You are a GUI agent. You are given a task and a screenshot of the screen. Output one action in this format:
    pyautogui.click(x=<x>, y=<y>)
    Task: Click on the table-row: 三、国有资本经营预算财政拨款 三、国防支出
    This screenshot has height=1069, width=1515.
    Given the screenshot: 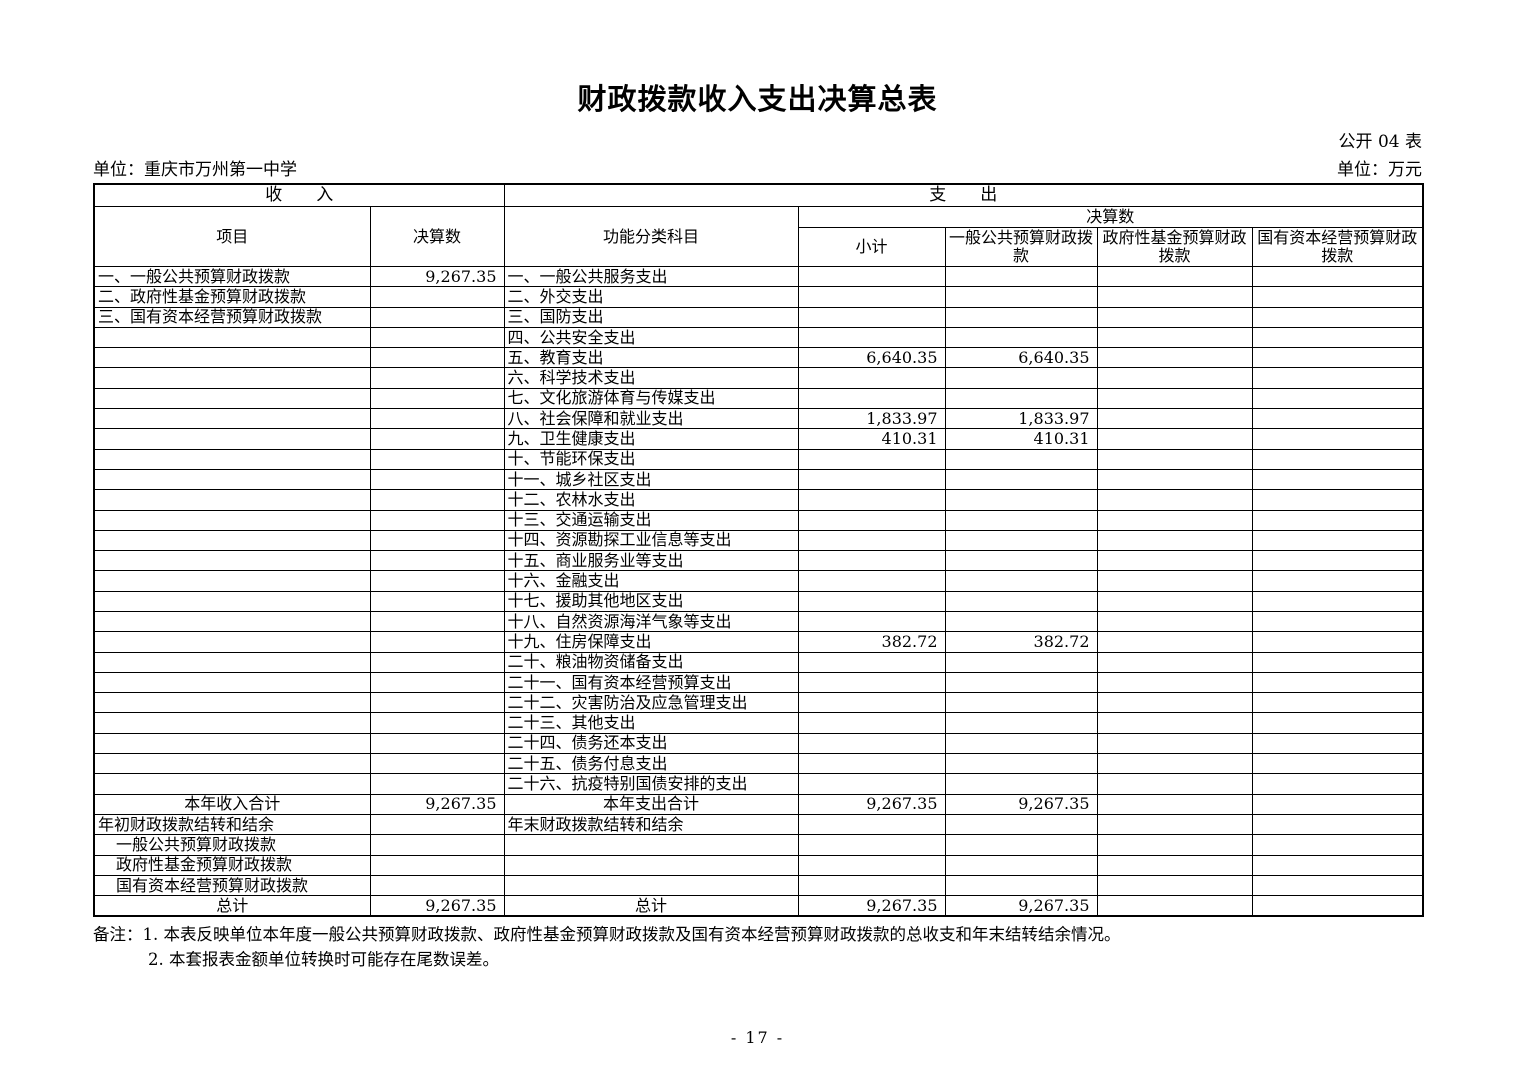 What is the action you would take?
    pyautogui.click(x=758, y=317)
    